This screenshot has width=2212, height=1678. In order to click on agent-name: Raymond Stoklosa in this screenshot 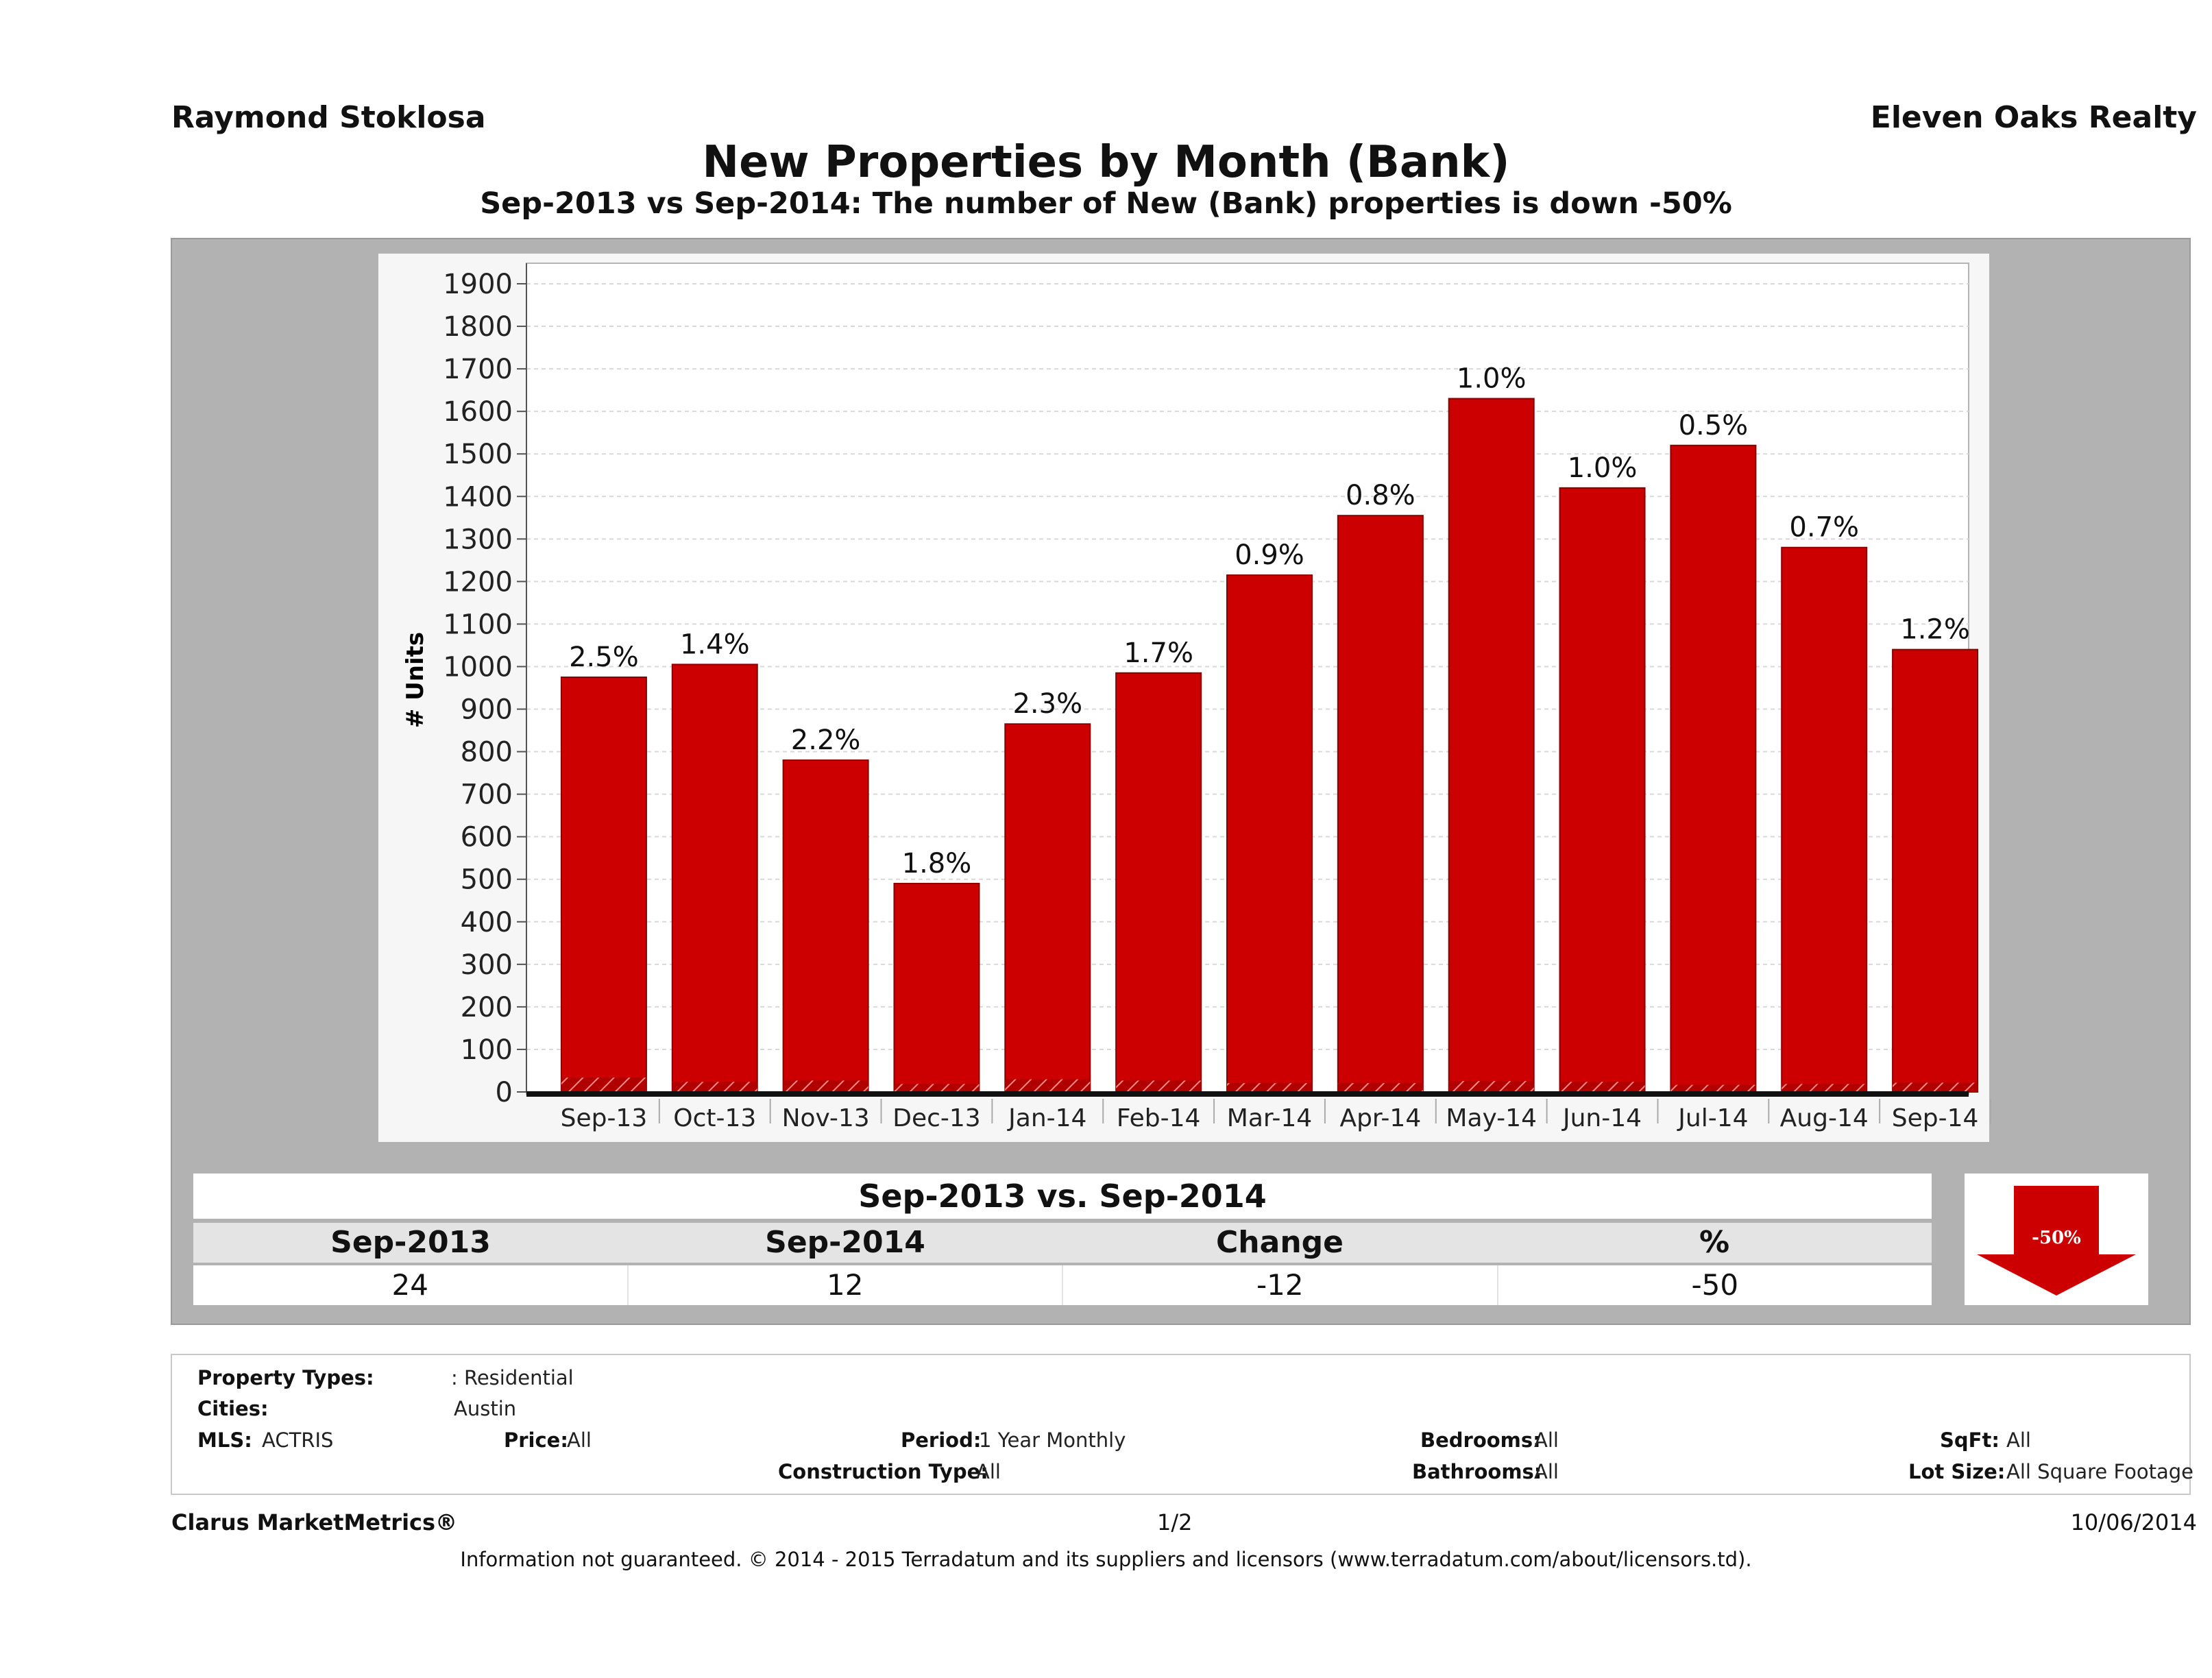, I will do `click(329, 117)`.